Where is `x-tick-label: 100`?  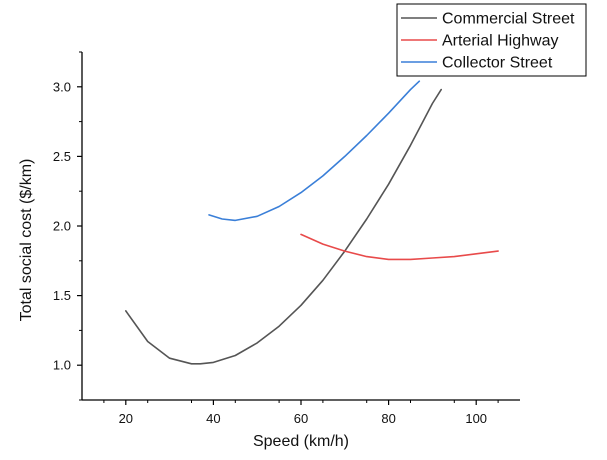 x-tick-label: 100 is located at coordinates (476, 418).